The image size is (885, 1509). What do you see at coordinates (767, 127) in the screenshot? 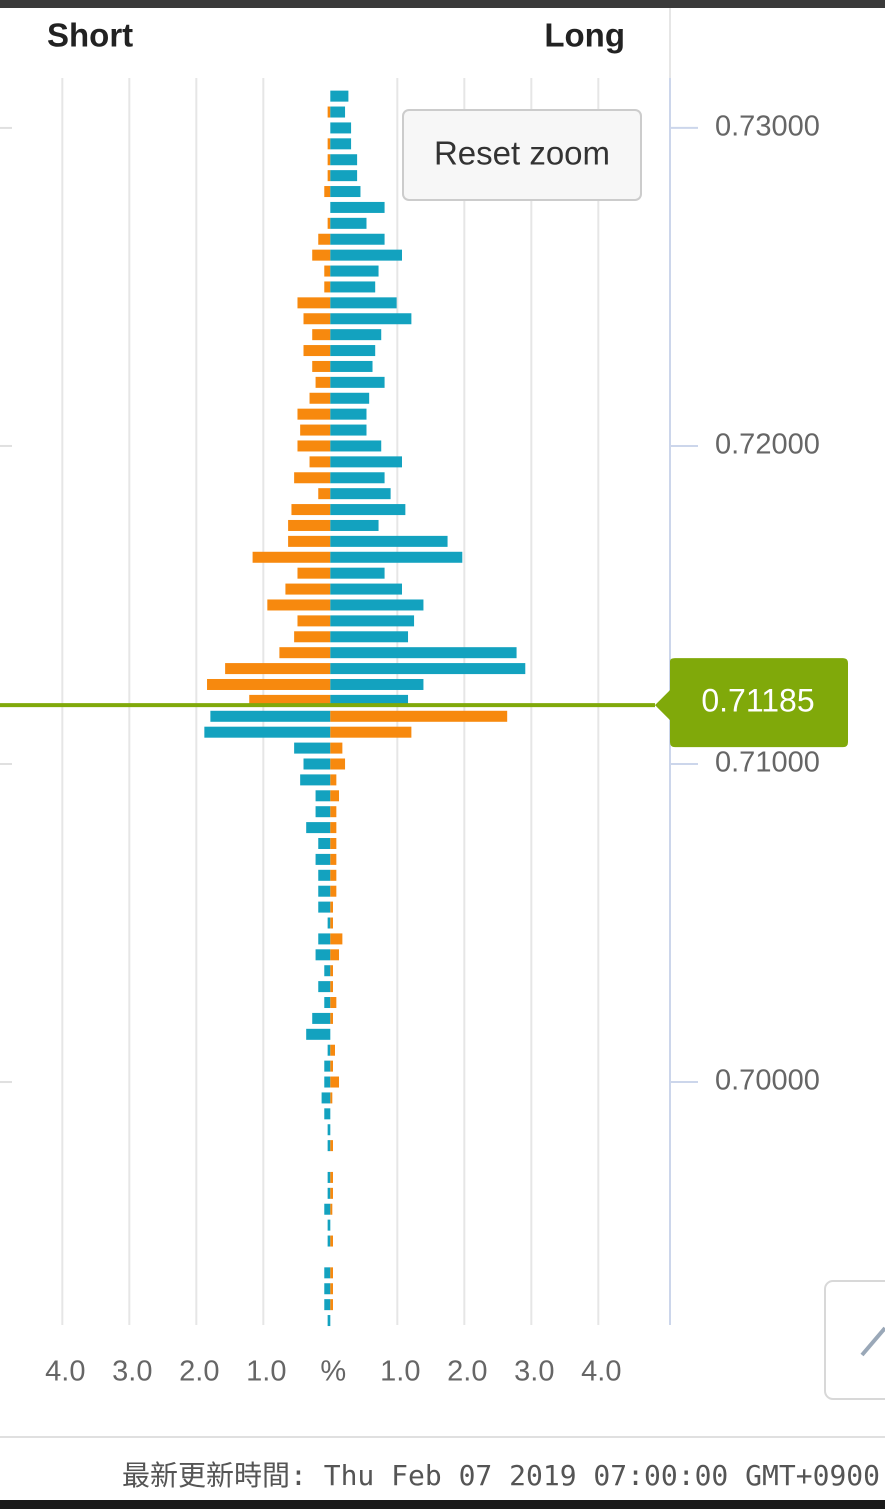
I see `y-tick-label: 0.73000` at bounding box center [767, 127].